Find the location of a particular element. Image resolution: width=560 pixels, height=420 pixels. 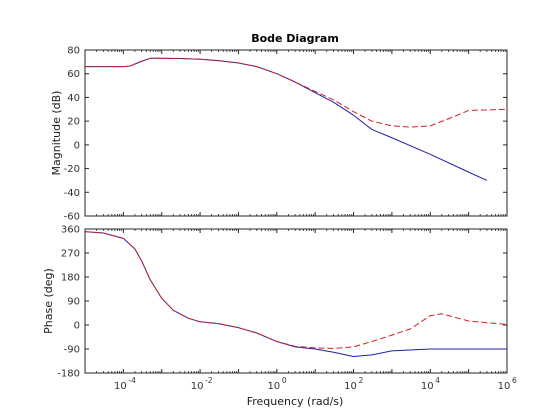

phase-ytick-label-2: 180 is located at coordinates (70, 278).